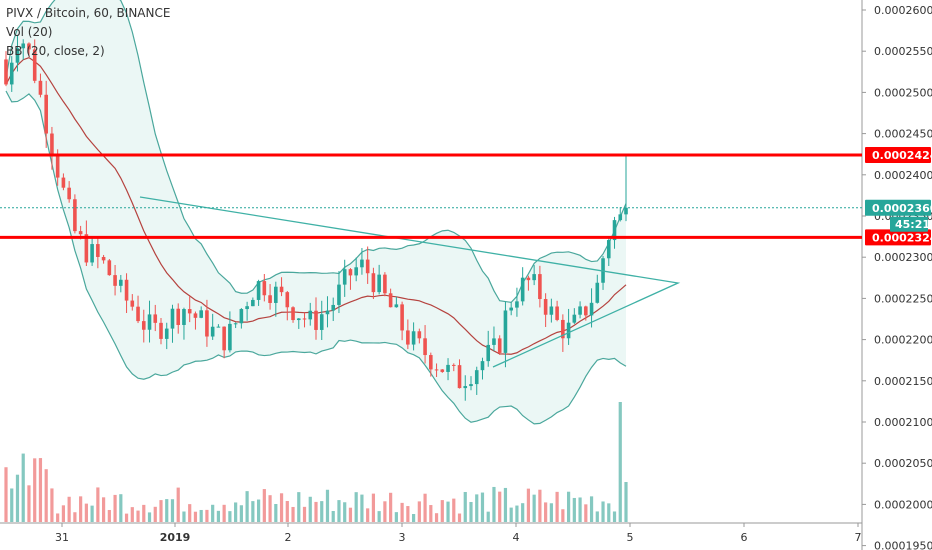 This screenshot has height=550, width=932. Describe the element at coordinates (903, 422) in the screenshot. I see `y-tick-label: 0.0002100` at that location.